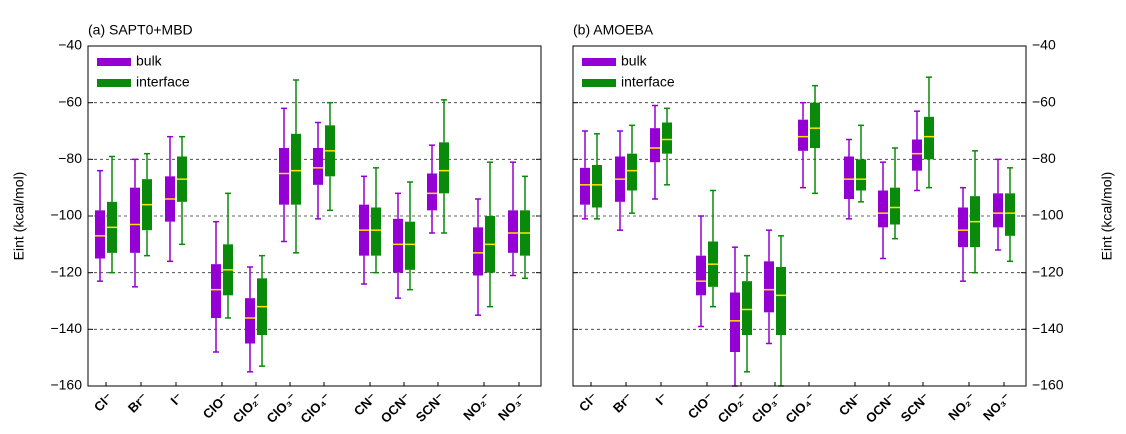 The width and height of the screenshot is (1126, 434). I want to click on panel-title: (a) SAPT0+MBD, so click(140, 30).